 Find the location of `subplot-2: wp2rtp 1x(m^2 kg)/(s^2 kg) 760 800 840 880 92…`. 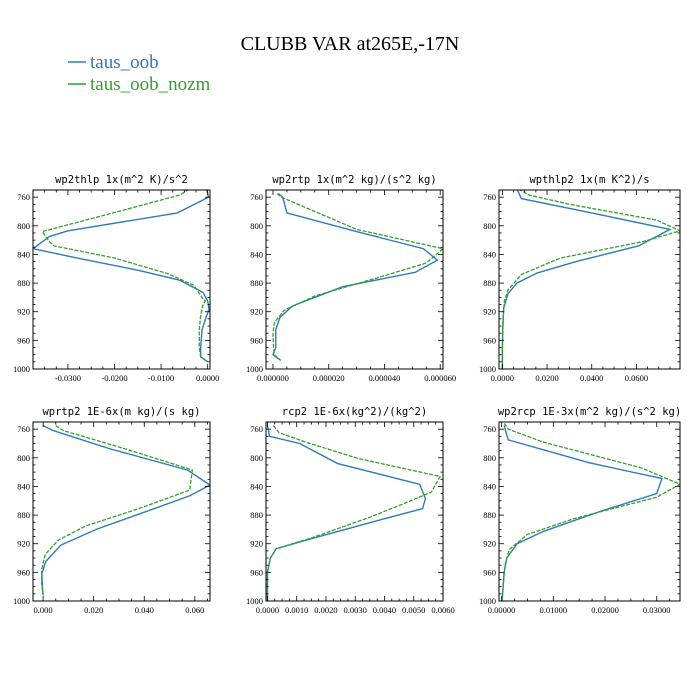

subplot-2: wp2rtp 1x(m^2 kg)/(s^2 kg) 760 800 840 880 92… is located at coordinates (351, 278).